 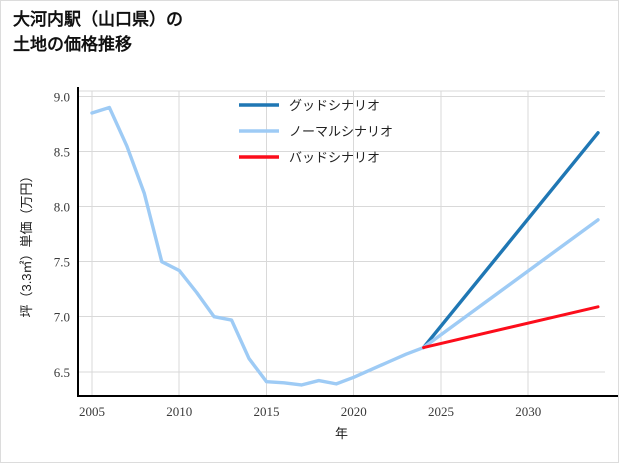 What do you see at coordinates (341, 433) in the screenshot?
I see `x-axis-title: 年` at bounding box center [341, 433].